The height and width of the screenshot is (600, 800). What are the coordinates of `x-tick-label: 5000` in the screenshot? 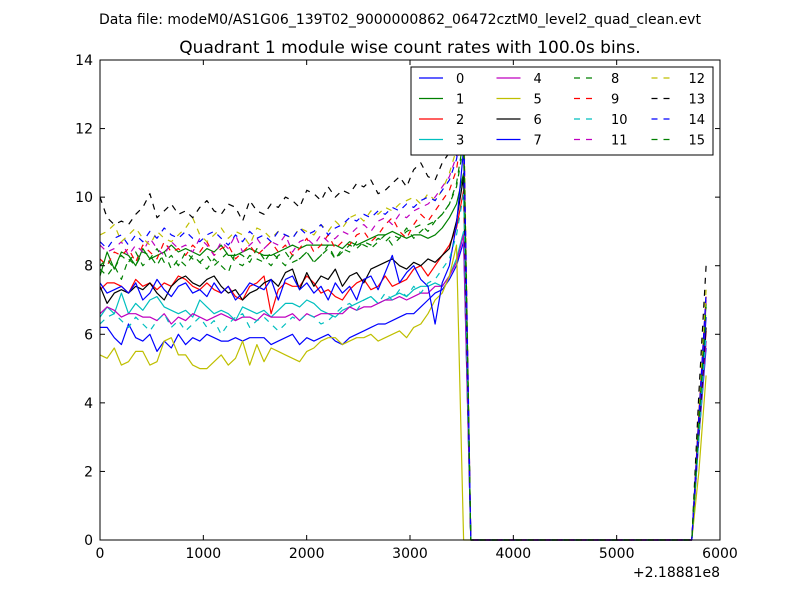 It's located at (617, 554).